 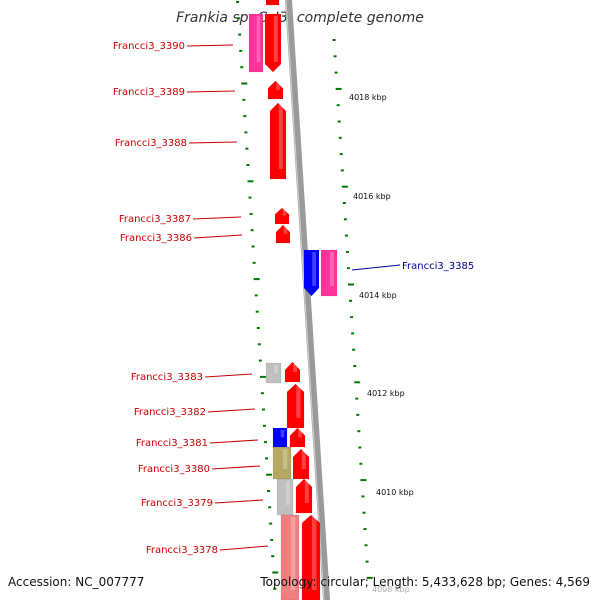 I want to click on gene-label: Francci3_3379, so click(x=177, y=503).